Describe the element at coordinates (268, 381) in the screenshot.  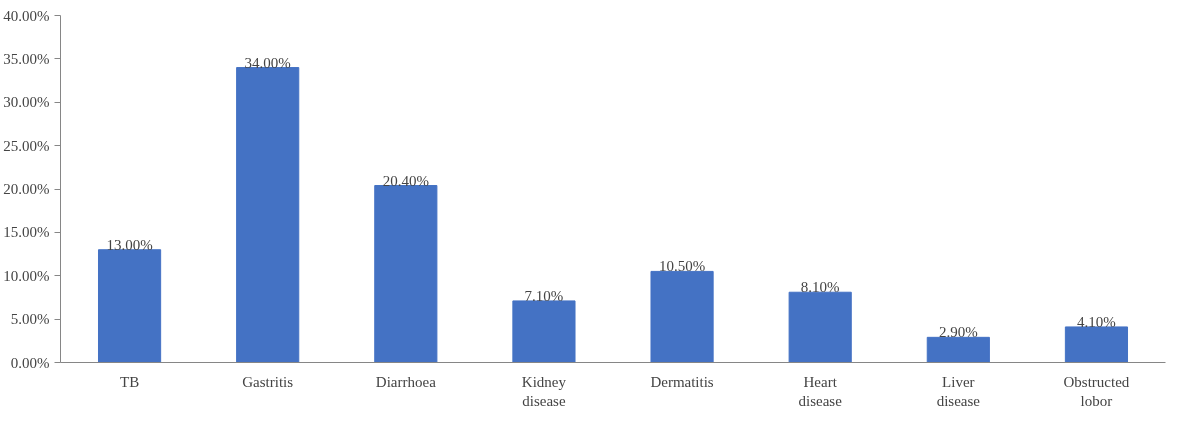
I see `x-tick-label: Gastritis` at that location.